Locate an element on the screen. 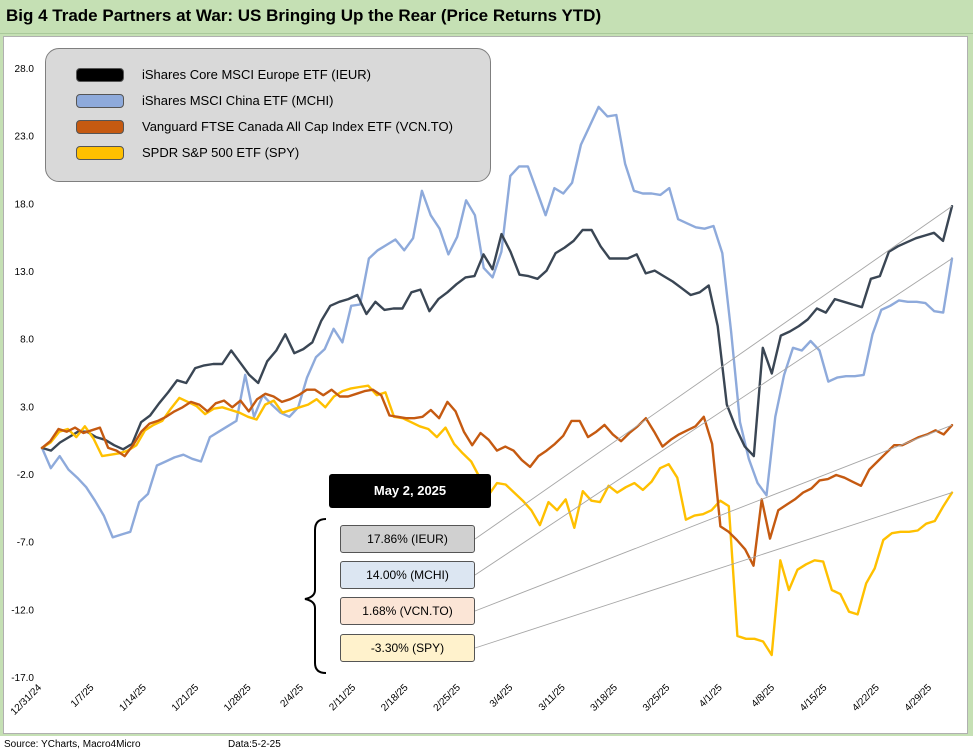 This screenshot has width=973, height=756. x-tick-label: 3/4/25 is located at coordinates (502, 696).